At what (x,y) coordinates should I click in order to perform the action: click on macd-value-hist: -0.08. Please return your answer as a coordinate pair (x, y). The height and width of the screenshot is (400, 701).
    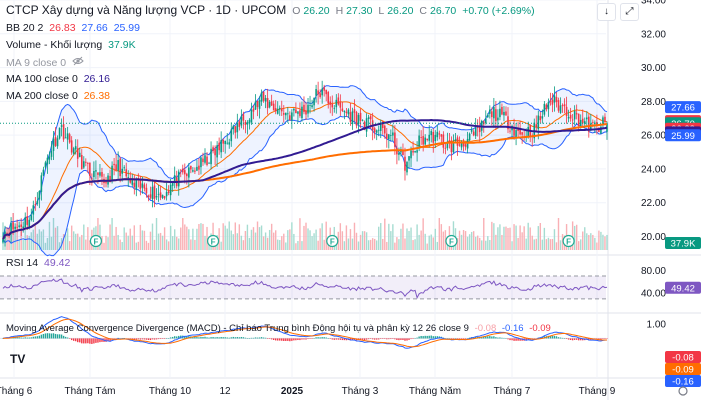
    Looking at the image, I should click on (485, 328).